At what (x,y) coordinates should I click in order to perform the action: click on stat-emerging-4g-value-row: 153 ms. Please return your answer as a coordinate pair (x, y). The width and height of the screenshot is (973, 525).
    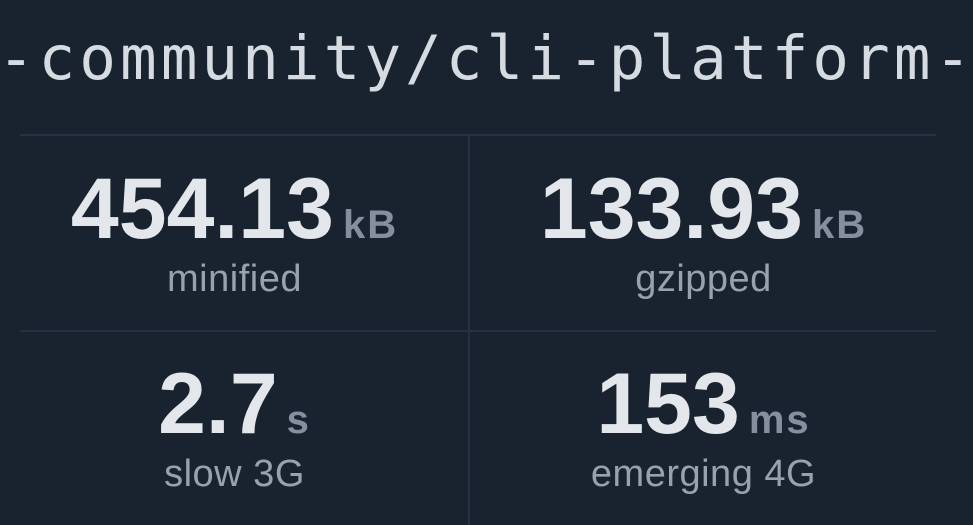
    Looking at the image, I should click on (703, 404).